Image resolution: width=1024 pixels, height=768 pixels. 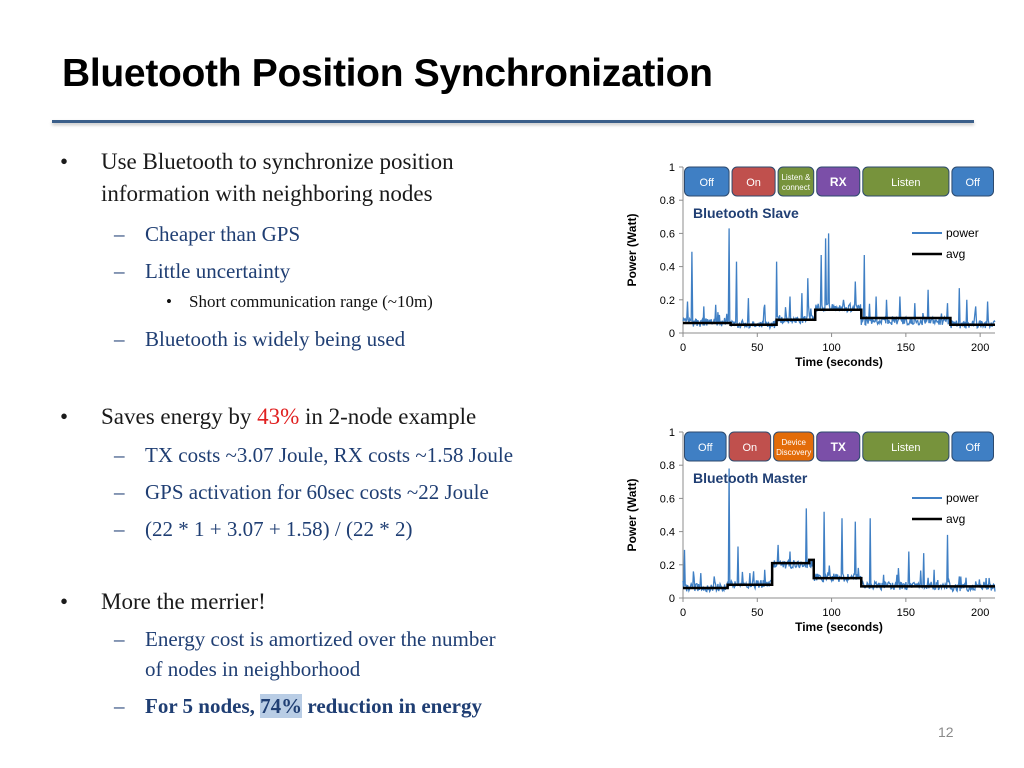 What do you see at coordinates (183, 601) in the screenshot?
I see `bullet-3-line: More the merrier!` at bounding box center [183, 601].